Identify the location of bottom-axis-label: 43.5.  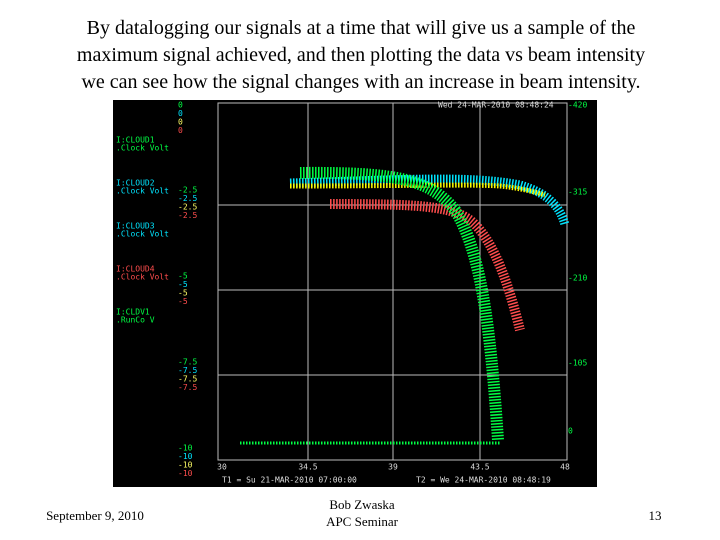
(479, 467).